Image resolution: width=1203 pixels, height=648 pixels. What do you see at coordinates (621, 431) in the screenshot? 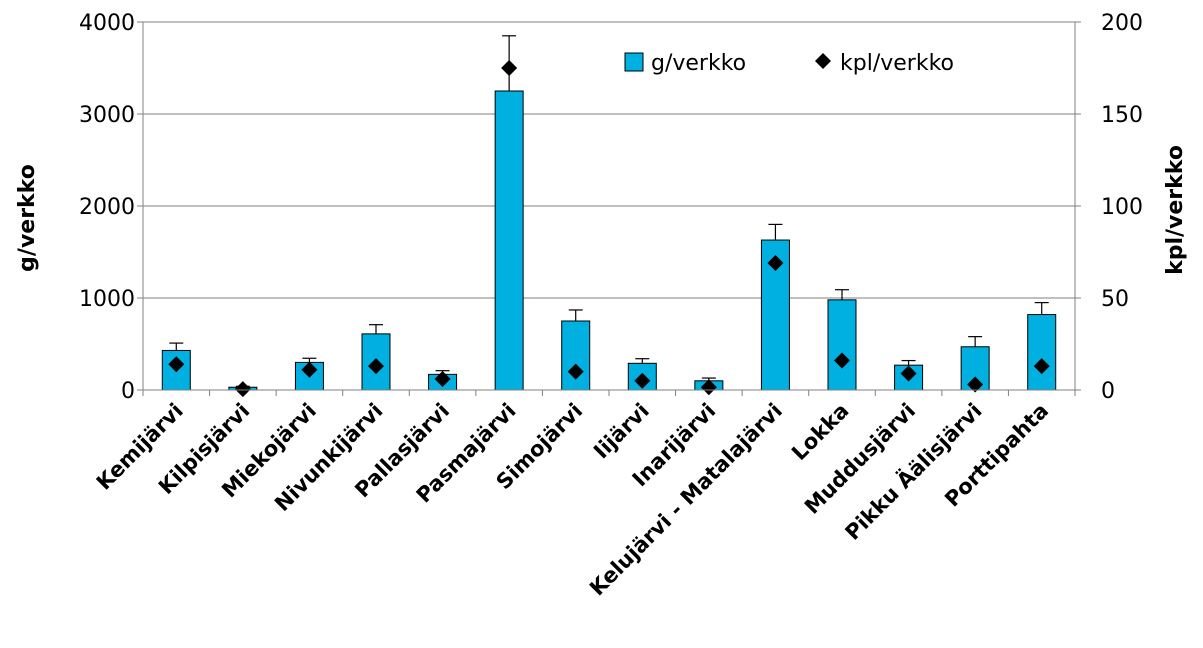
I see `x-category-label: Iijärvi` at bounding box center [621, 431].